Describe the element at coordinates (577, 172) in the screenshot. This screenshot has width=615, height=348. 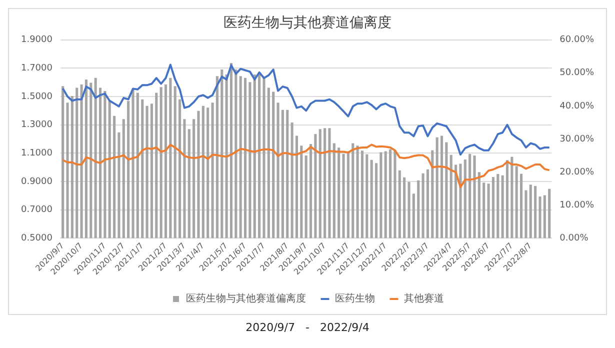
I see `y2-tick-label: 20.00%` at that location.